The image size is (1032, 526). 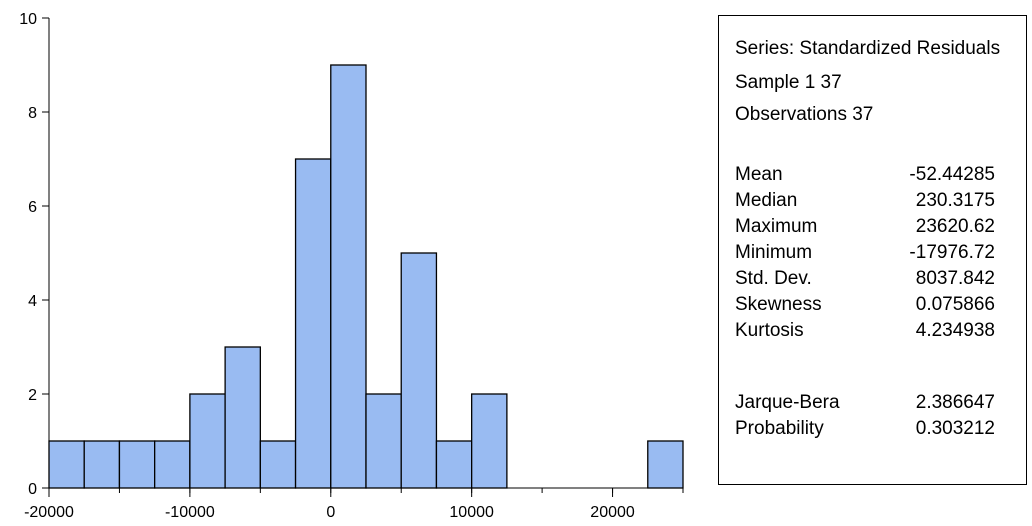 I want to click on y-axis-ticks: 0 2 4 6 8 10, so click(x=34, y=254).